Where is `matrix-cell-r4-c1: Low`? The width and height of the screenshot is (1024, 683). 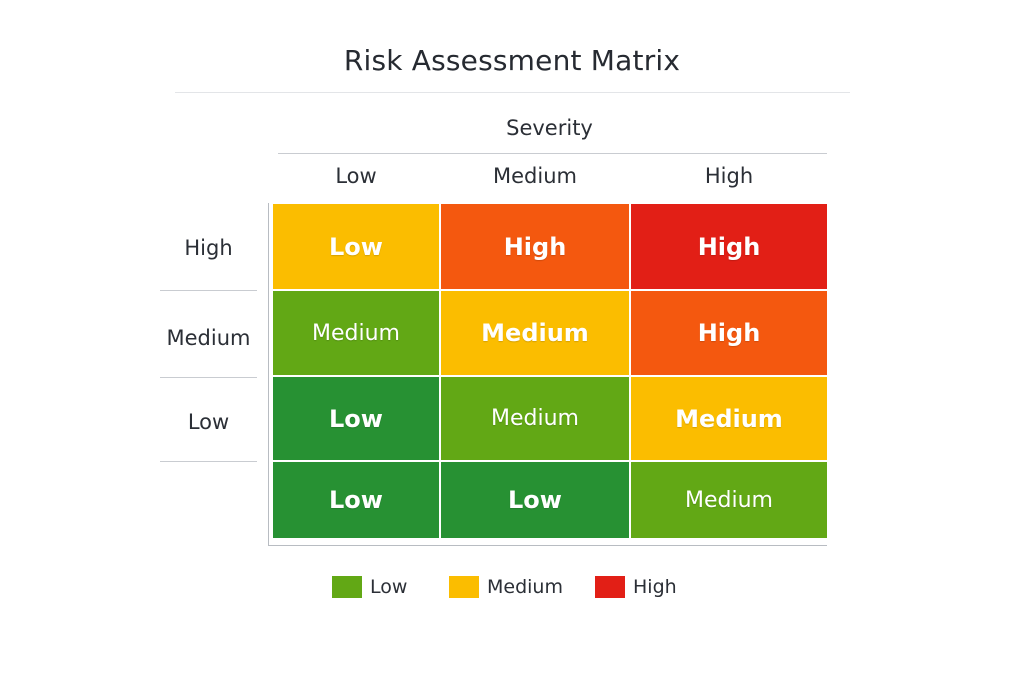
matrix-cell-r4-c1: Low is located at coordinates (356, 500).